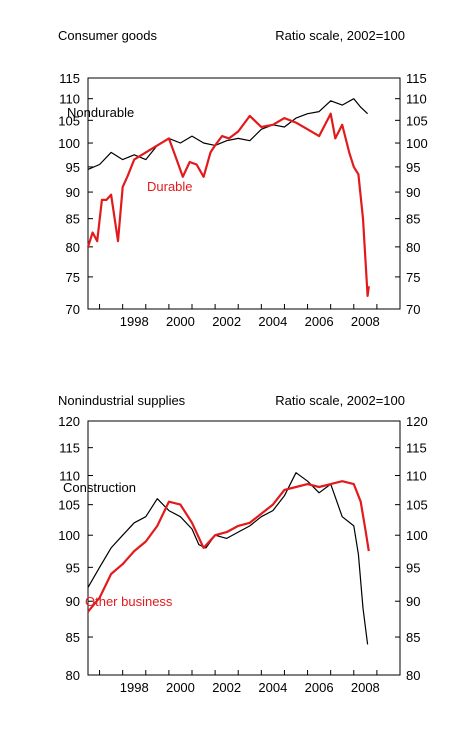 The height and width of the screenshot is (739, 469). Describe the element at coordinates (69, 421) in the screenshot. I see `y-tick-label-left: 120` at that location.